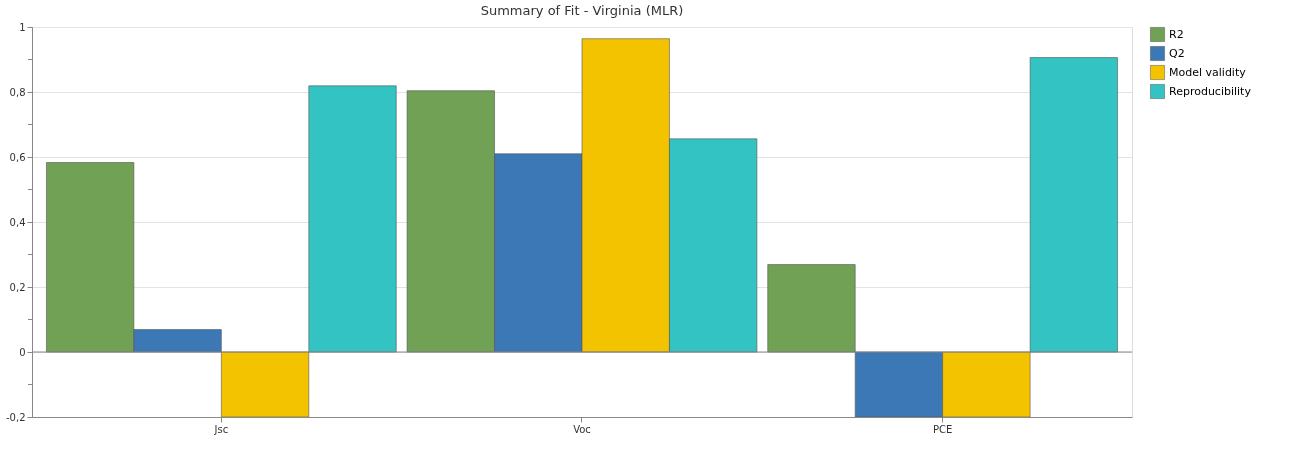  Describe the element at coordinates (15, 417) in the screenshot. I see `y-tick-label: -0,2` at that location.